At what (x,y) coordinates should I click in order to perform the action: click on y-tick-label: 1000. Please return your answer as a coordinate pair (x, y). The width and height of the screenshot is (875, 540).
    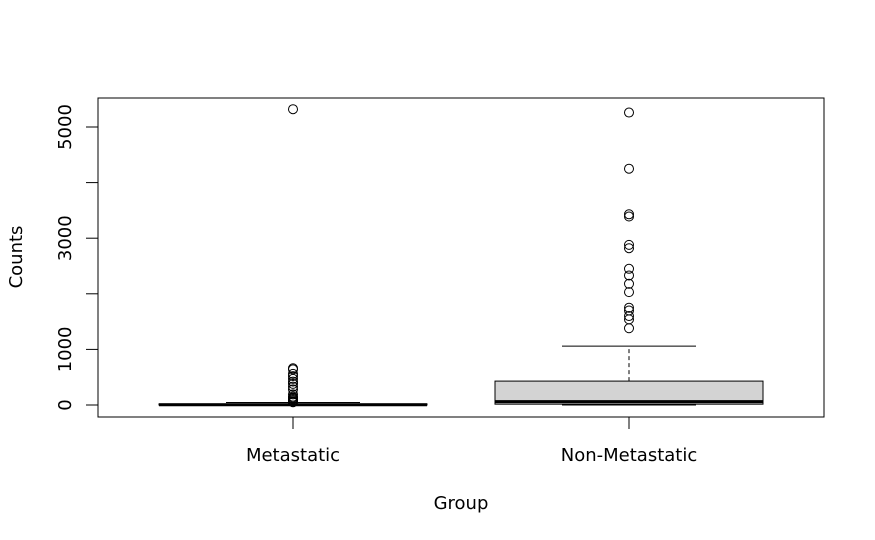
    Looking at the image, I should click on (65, 349).